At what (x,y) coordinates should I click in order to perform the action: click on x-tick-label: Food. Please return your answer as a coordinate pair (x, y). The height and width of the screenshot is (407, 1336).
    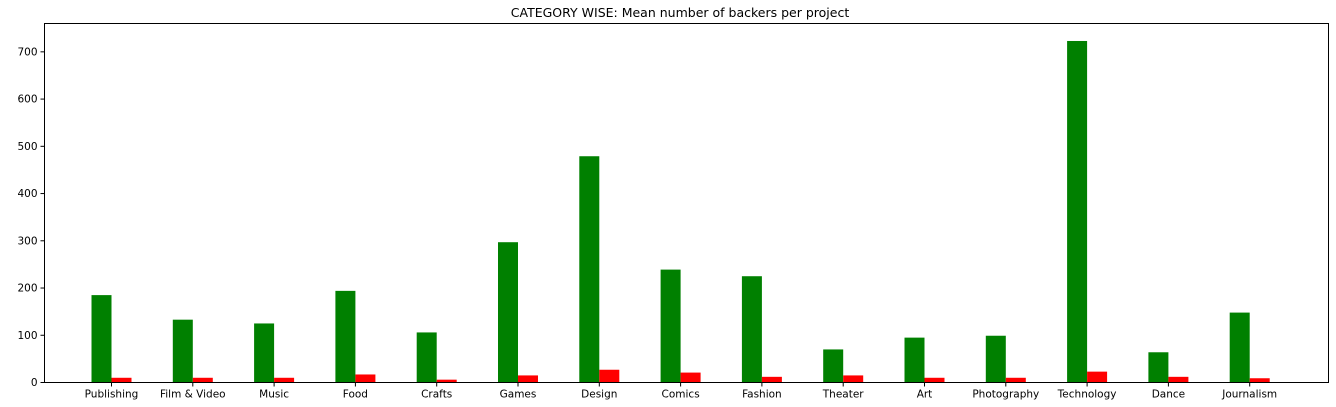
    Looking at the image, I should click on (355, 395).